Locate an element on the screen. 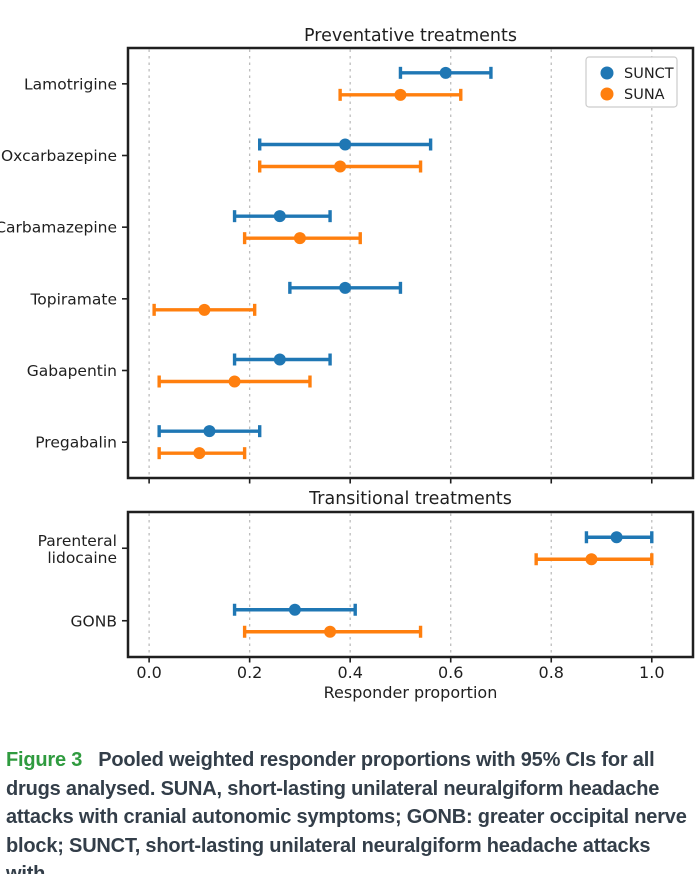 This screenshot has height=874, width=699. category-label: Oxcarbazepine is located at coordinates (59, 156).